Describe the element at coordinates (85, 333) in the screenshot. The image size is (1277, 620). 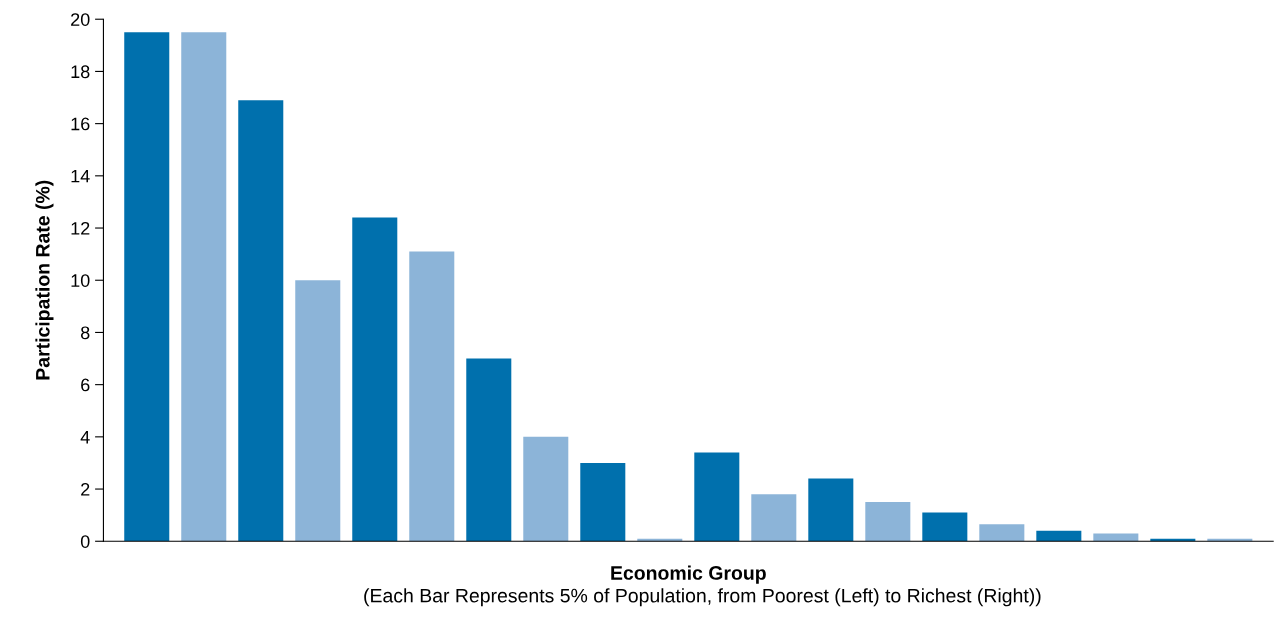
I see `y-tick-label: 8` at that location.